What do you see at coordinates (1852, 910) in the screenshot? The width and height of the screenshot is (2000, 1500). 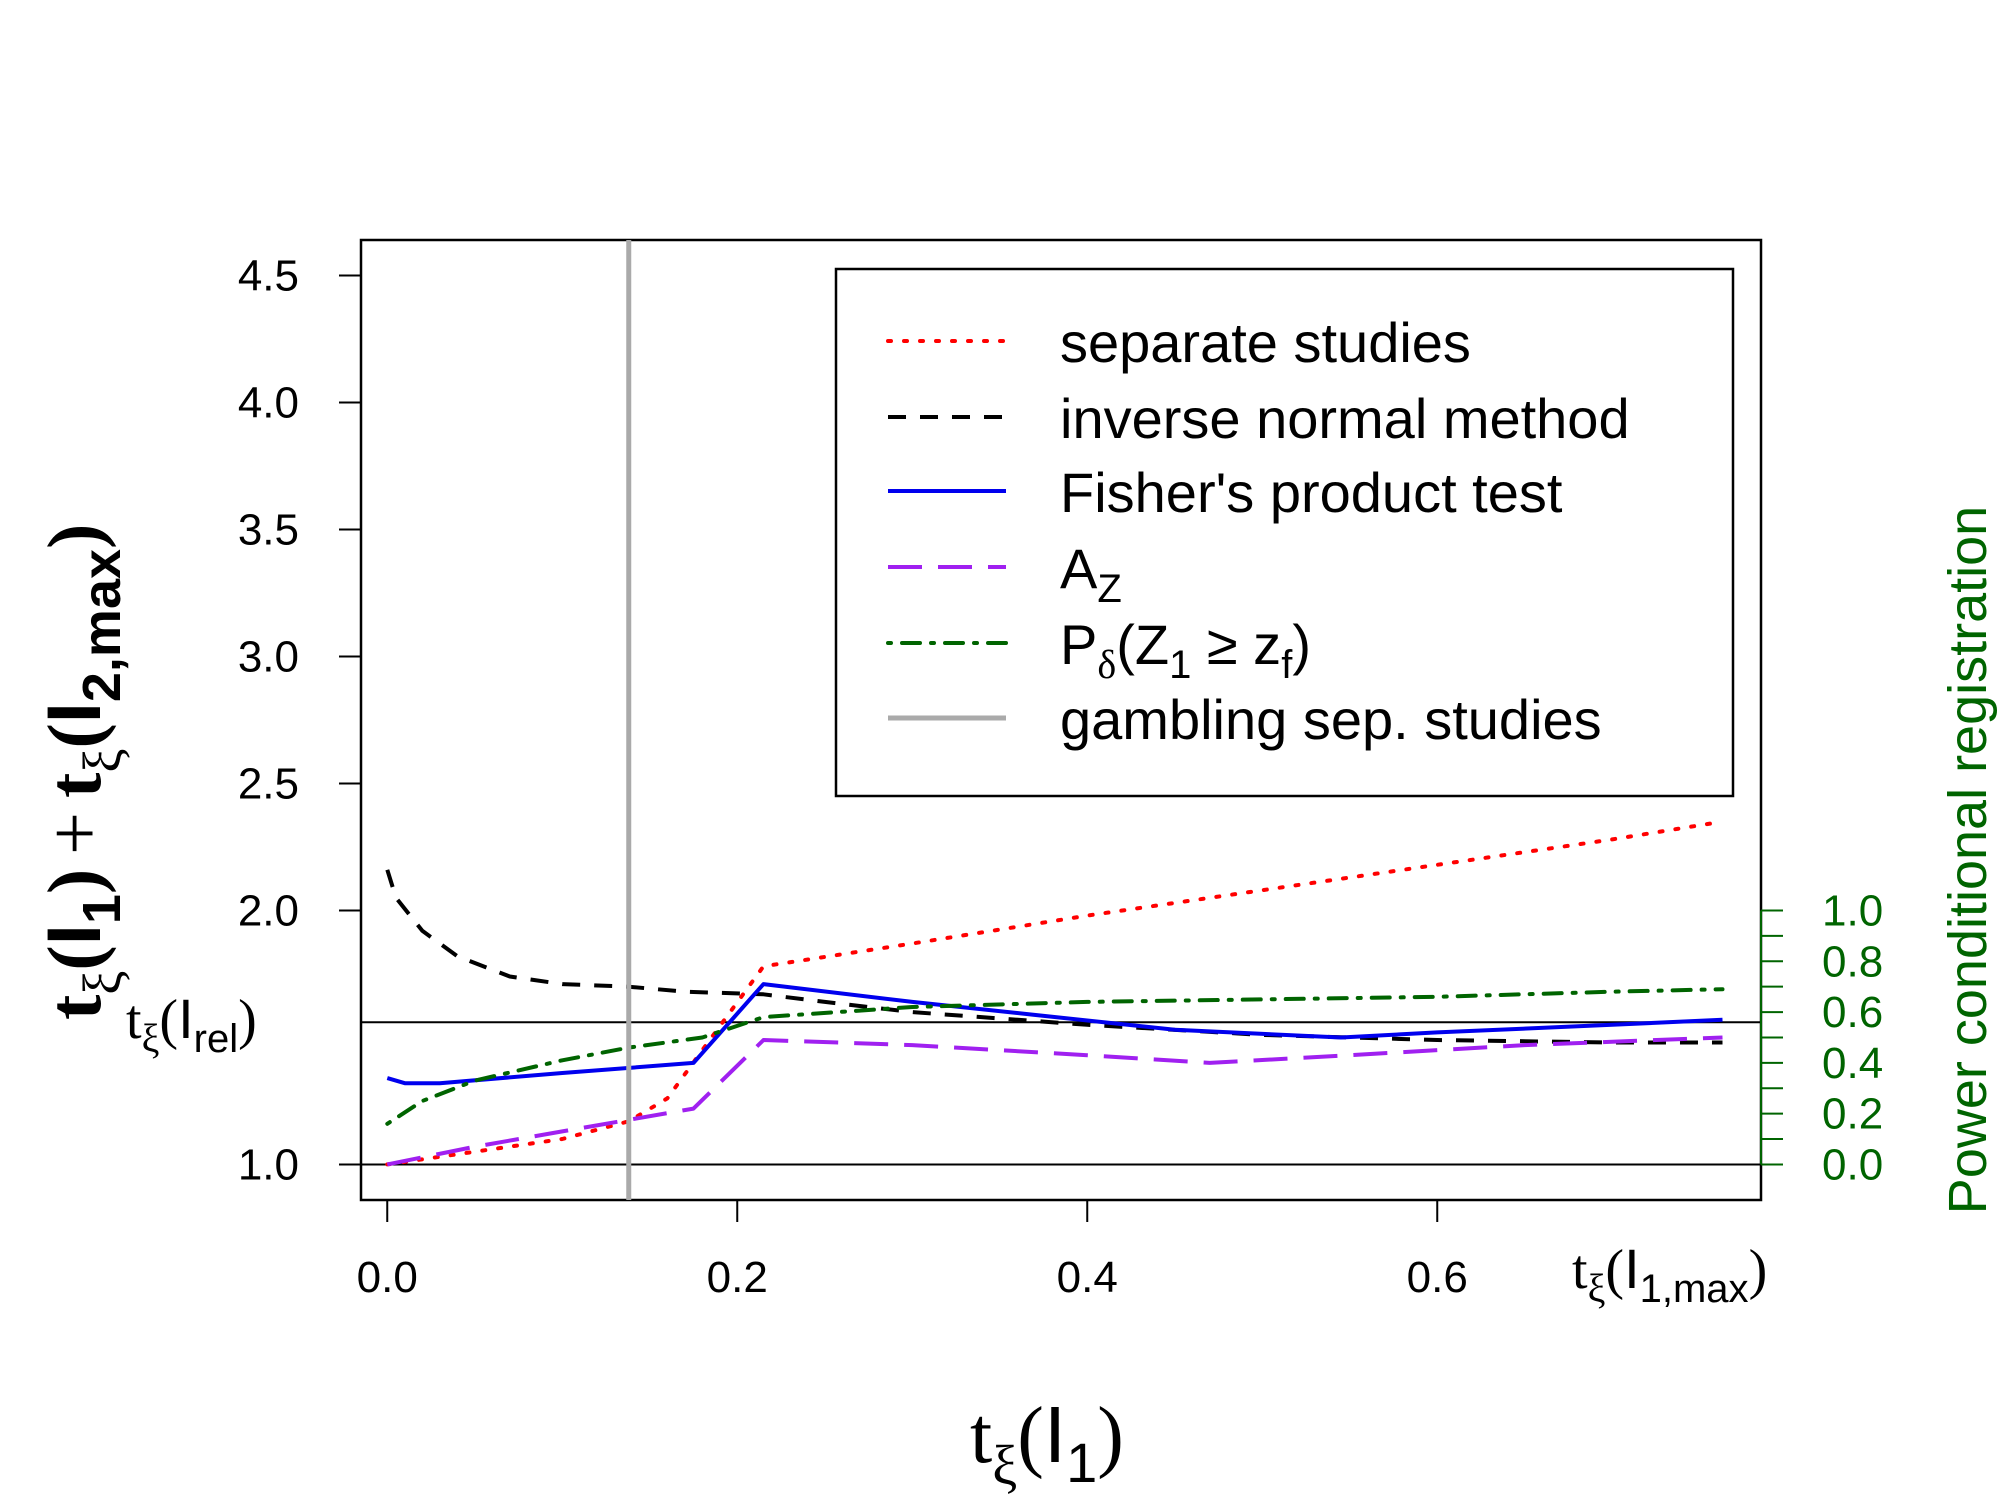 I see `y2-tick-label-5: 1.0` at bounding box center [1852, 910].